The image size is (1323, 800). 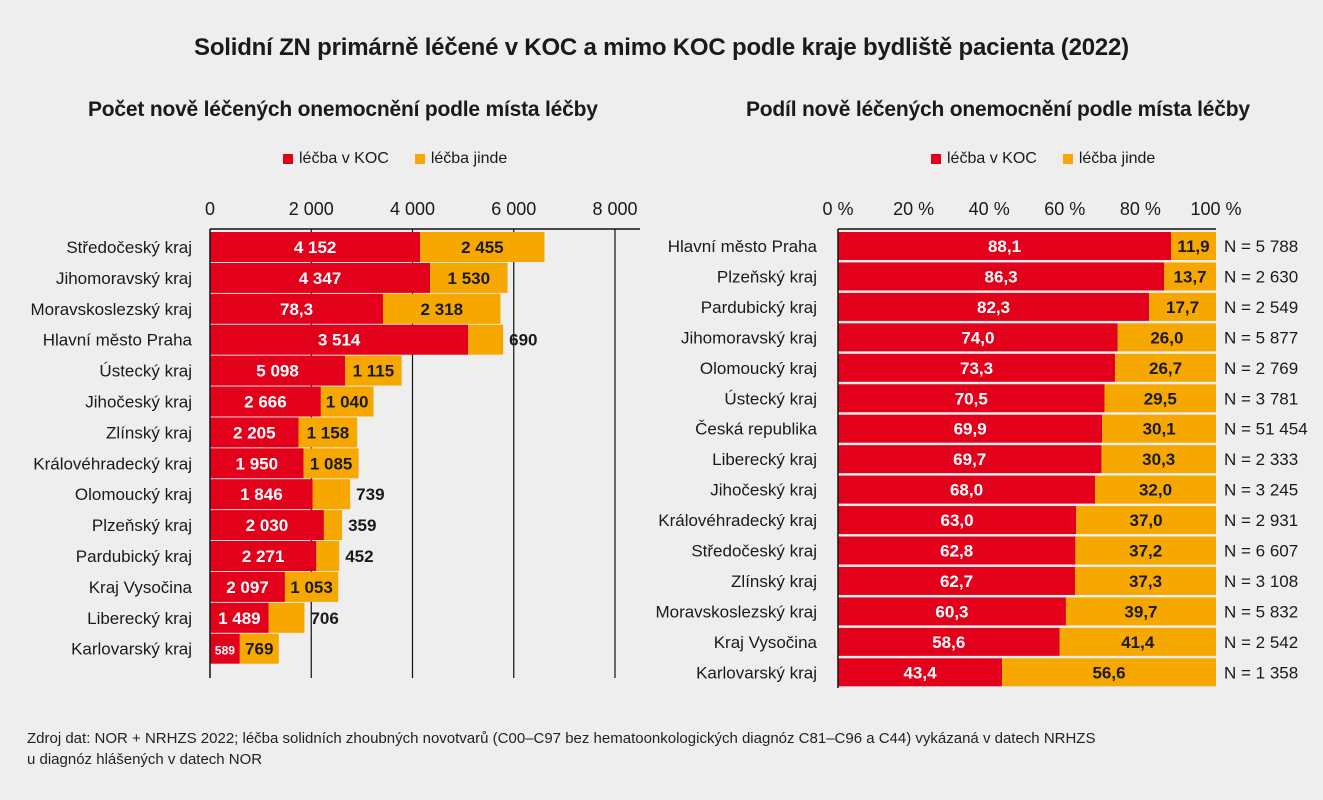 I want to click on total-label: N = 3 108, so click(x=1261, y=581).